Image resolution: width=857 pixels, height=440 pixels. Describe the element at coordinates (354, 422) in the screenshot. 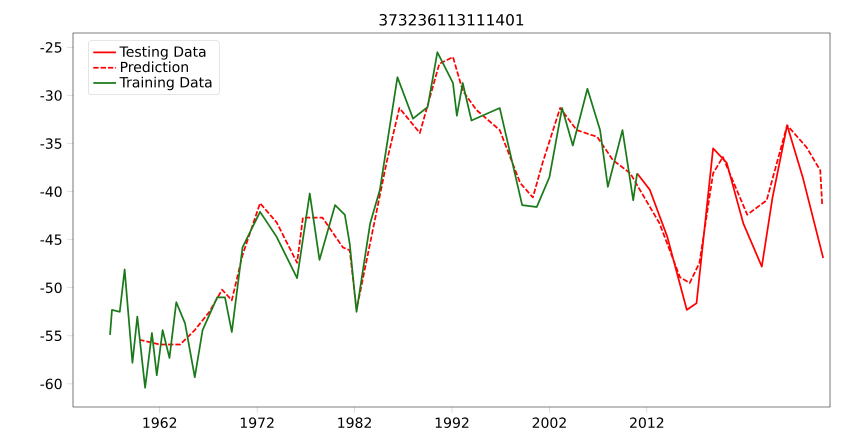

I see `x-tick-label: 1982` at that location.